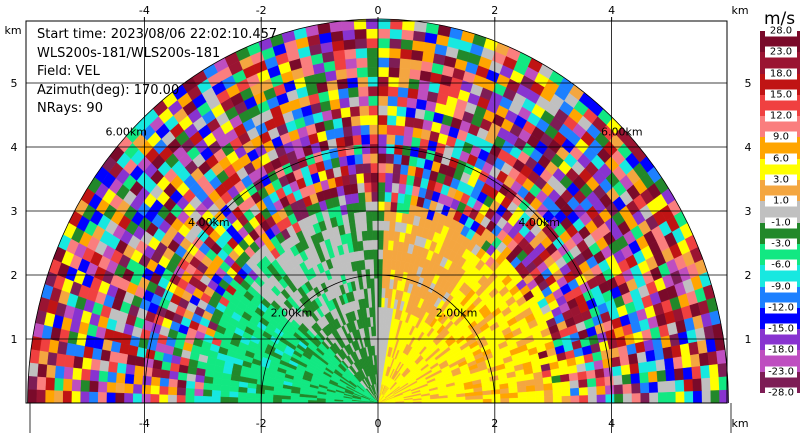 This screenshot has height=435, width=800. What do you see at coordinates (494, 423) in the screenshot?
I see `x-tick-label-bottom: 2` at bounding box center [494, 423].